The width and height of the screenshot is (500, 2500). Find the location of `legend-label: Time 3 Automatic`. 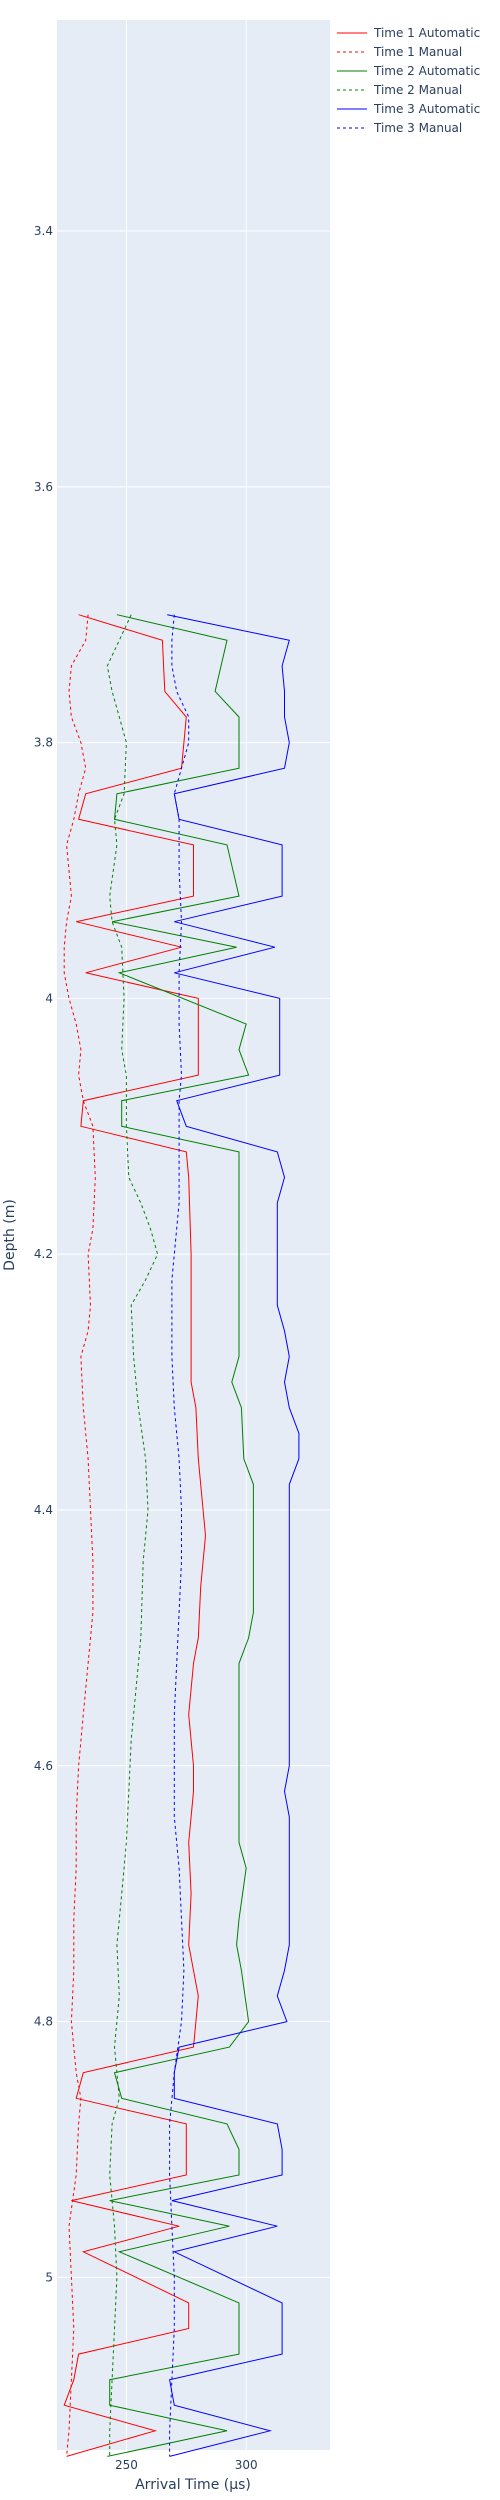

legend-label: Time 3 Automatic is located at coordinates (426, 109).